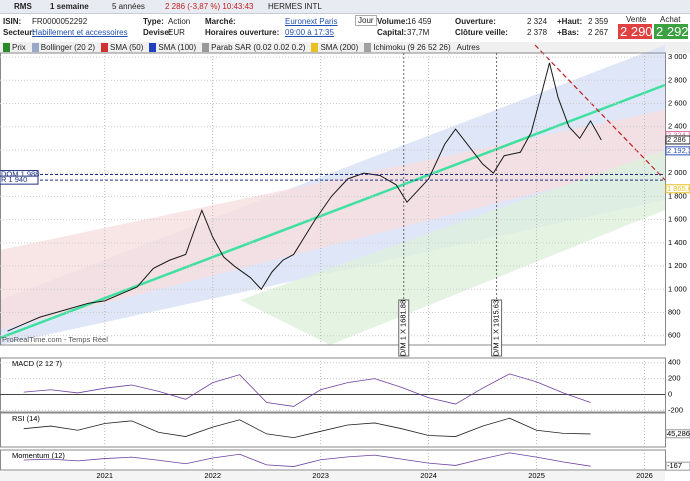  I want to click on y-tick-label: 800, so click(674, 311).